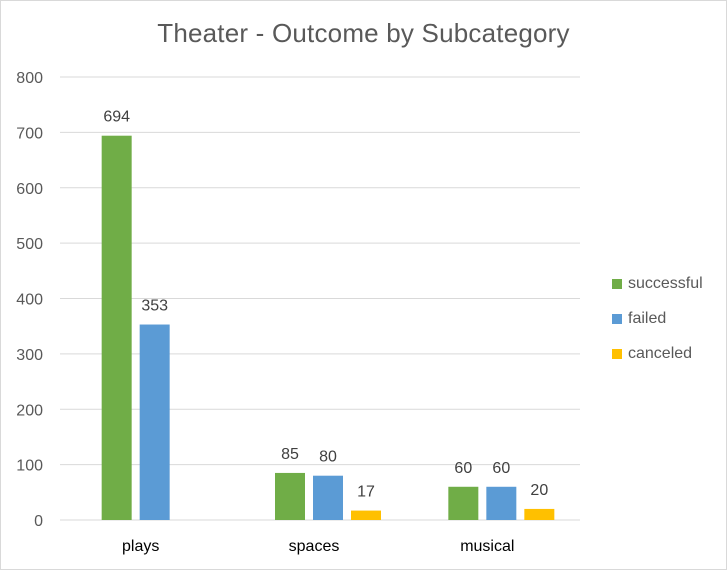 The height and width of the screenshot is (570, 727). I want to click on legend-item-successful: successful, so click(667, 283).